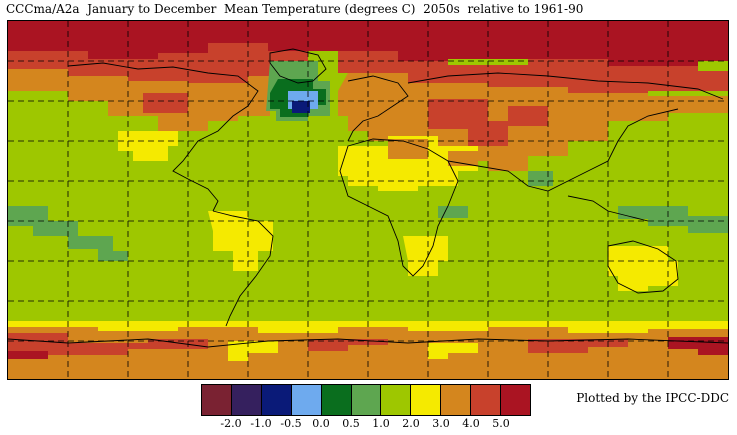 The height and width of the screenshot is (435, 737). What do you see at coordinates (351, 423) in the screenshot?
I see `legend-tick-label: 0.5` at bounding box center [351, 423].